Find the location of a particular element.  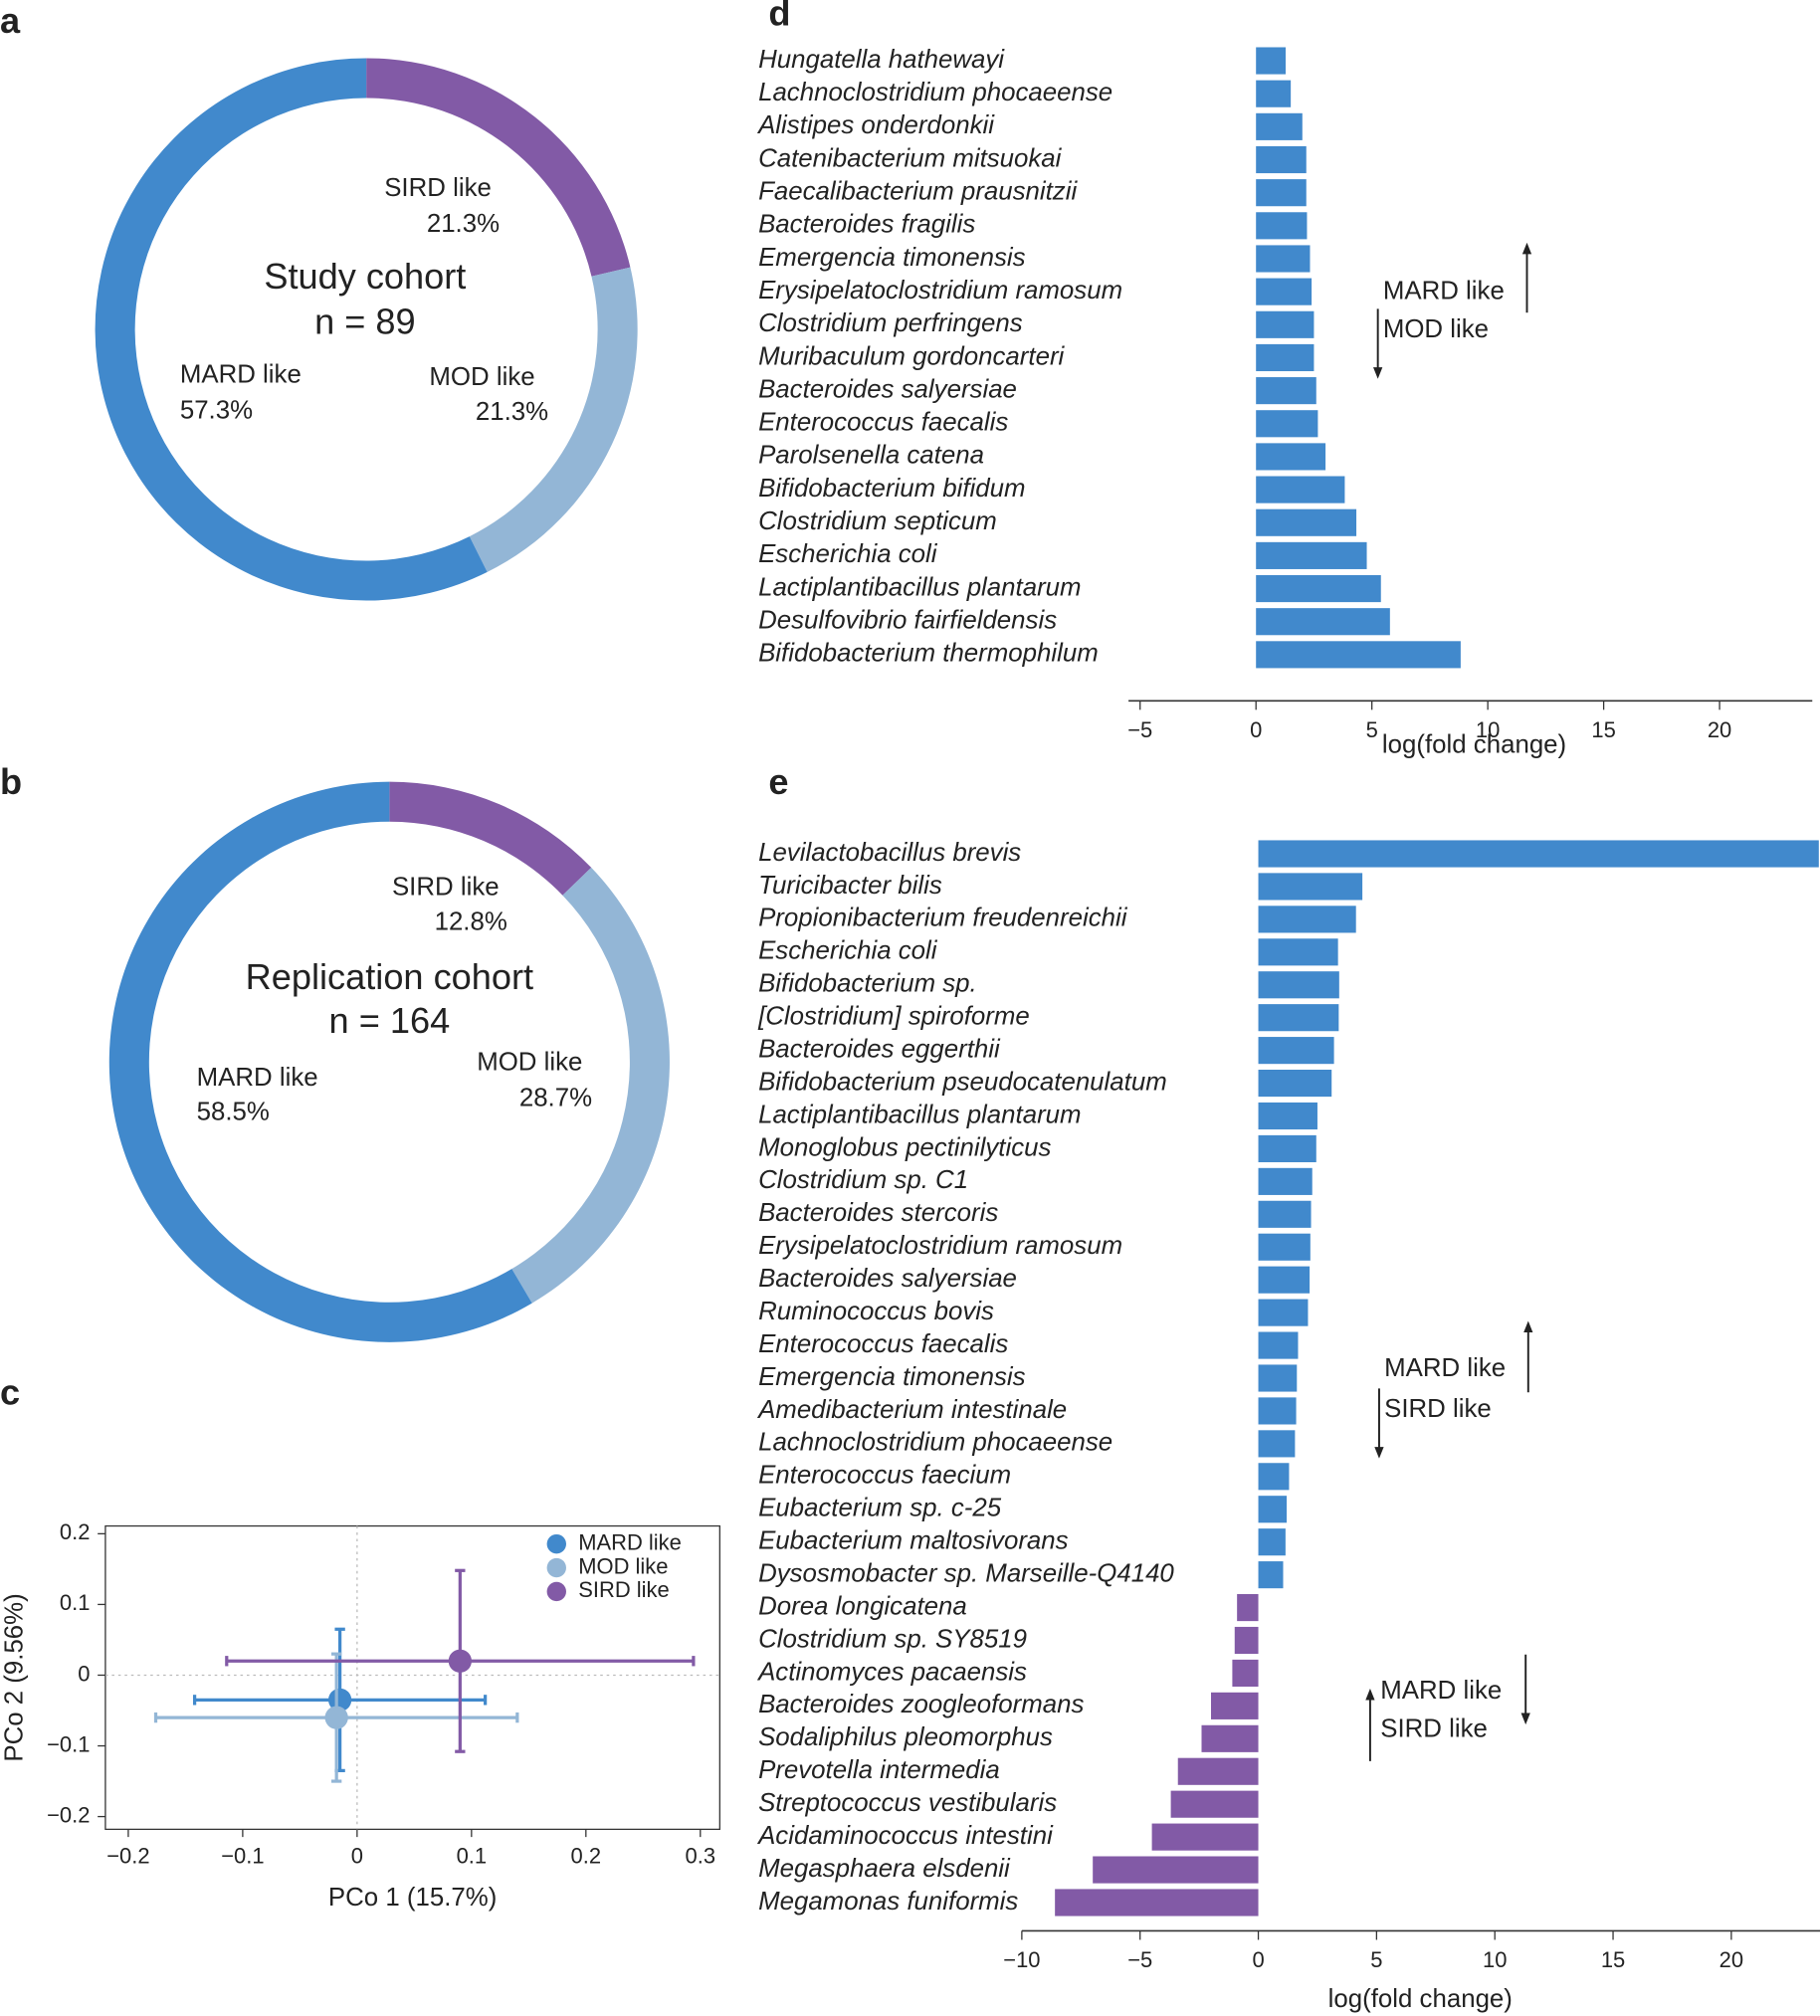

x-tick-label: 5 is located at coordinates (1376, 1959).